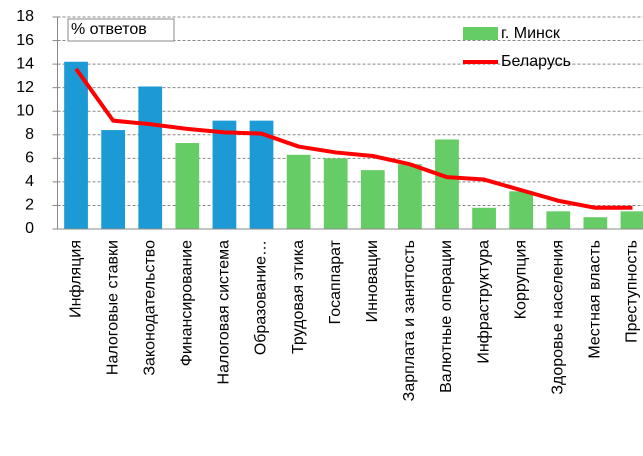 This screenshot has height=456, width=643. What do you see at coordinates (372, 281) in the screenshot?
I see `x-tick-label: Инновации` at bounding box center [372, 281].